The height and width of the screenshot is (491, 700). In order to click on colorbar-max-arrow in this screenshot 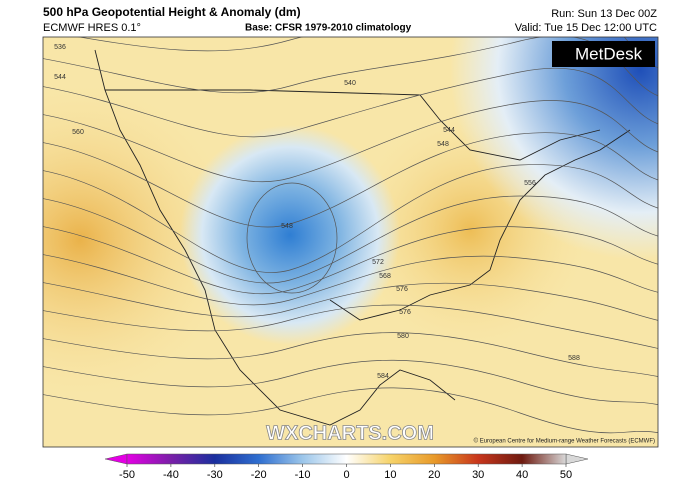, I will do `click(577, 459)`.